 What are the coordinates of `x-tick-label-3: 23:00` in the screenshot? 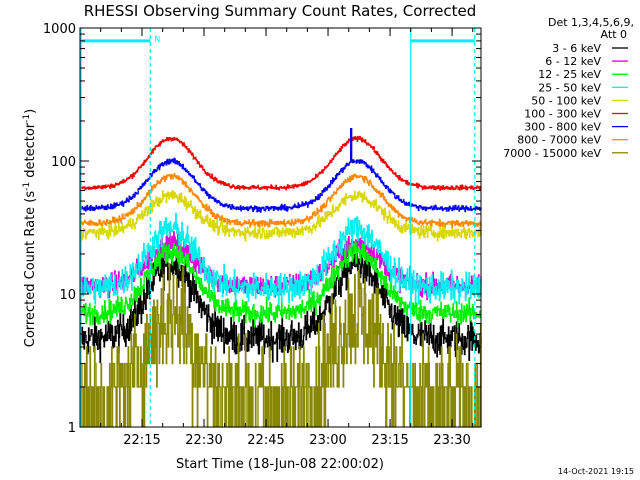 It's located at (327, 440).